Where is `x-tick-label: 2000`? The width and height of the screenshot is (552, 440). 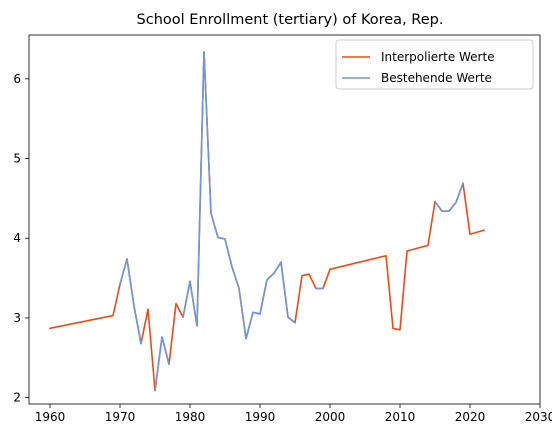
x-tick-label: 2000 is located at coordinates (330, 417).